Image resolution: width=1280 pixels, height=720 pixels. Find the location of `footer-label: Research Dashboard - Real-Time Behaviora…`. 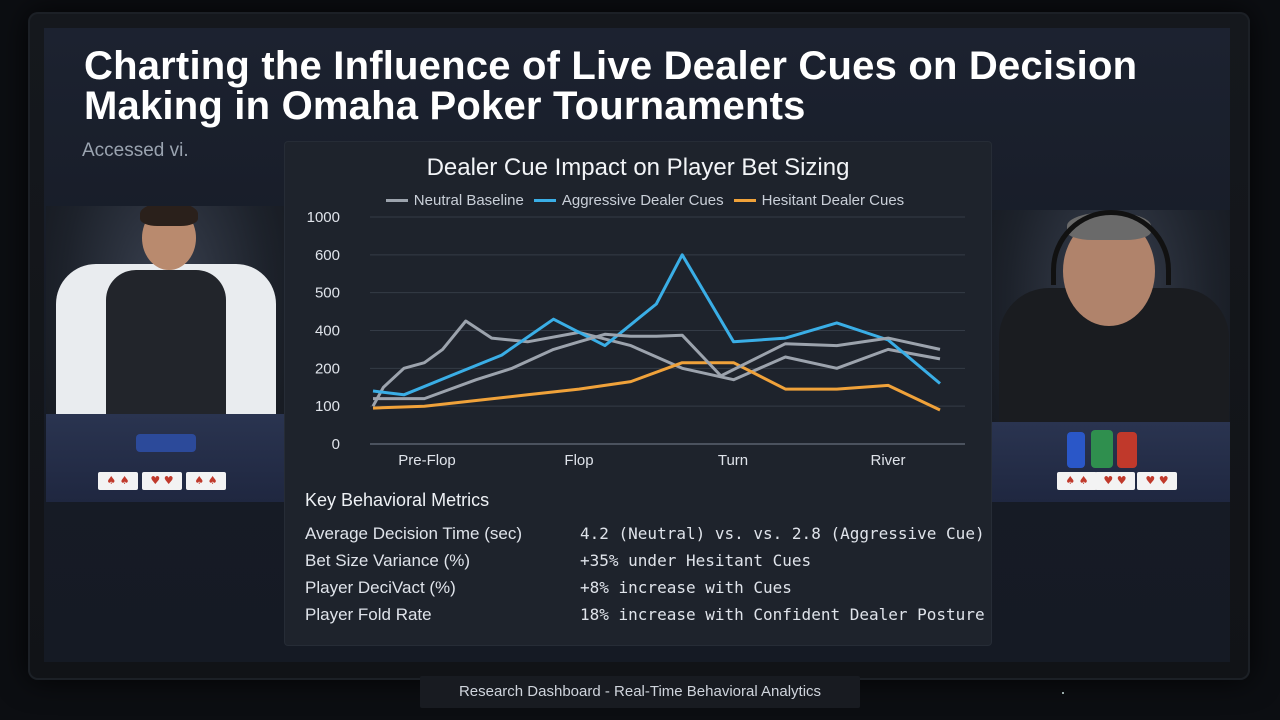

footer-label: Research Dashboard - Real-Time Behaviora… is located at coordinates (640, 691).